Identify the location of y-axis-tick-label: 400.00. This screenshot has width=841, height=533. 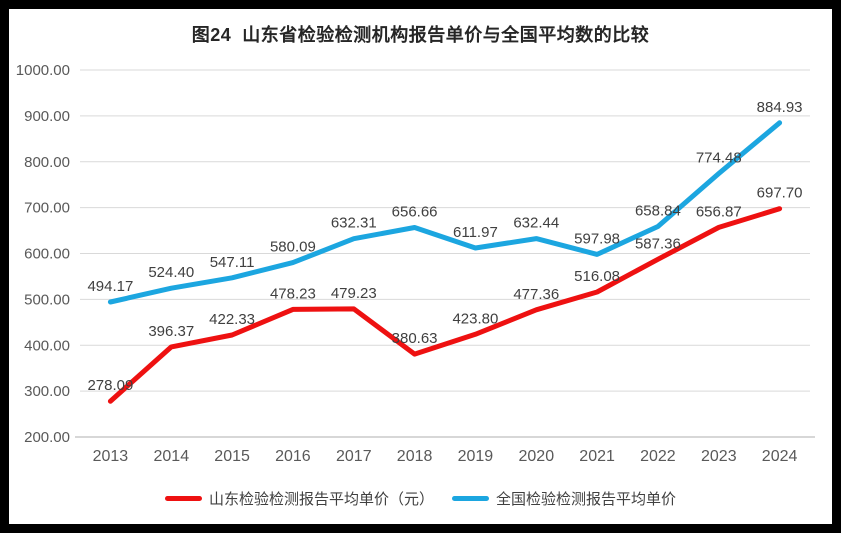
(47, 345).